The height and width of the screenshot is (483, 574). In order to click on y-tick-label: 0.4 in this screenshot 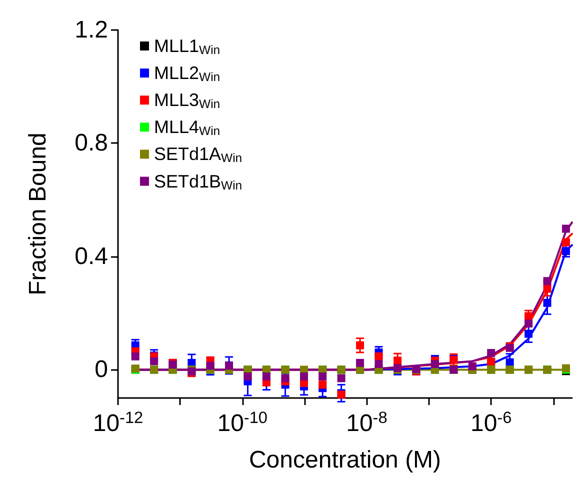, I will do `click(91, 256)`.